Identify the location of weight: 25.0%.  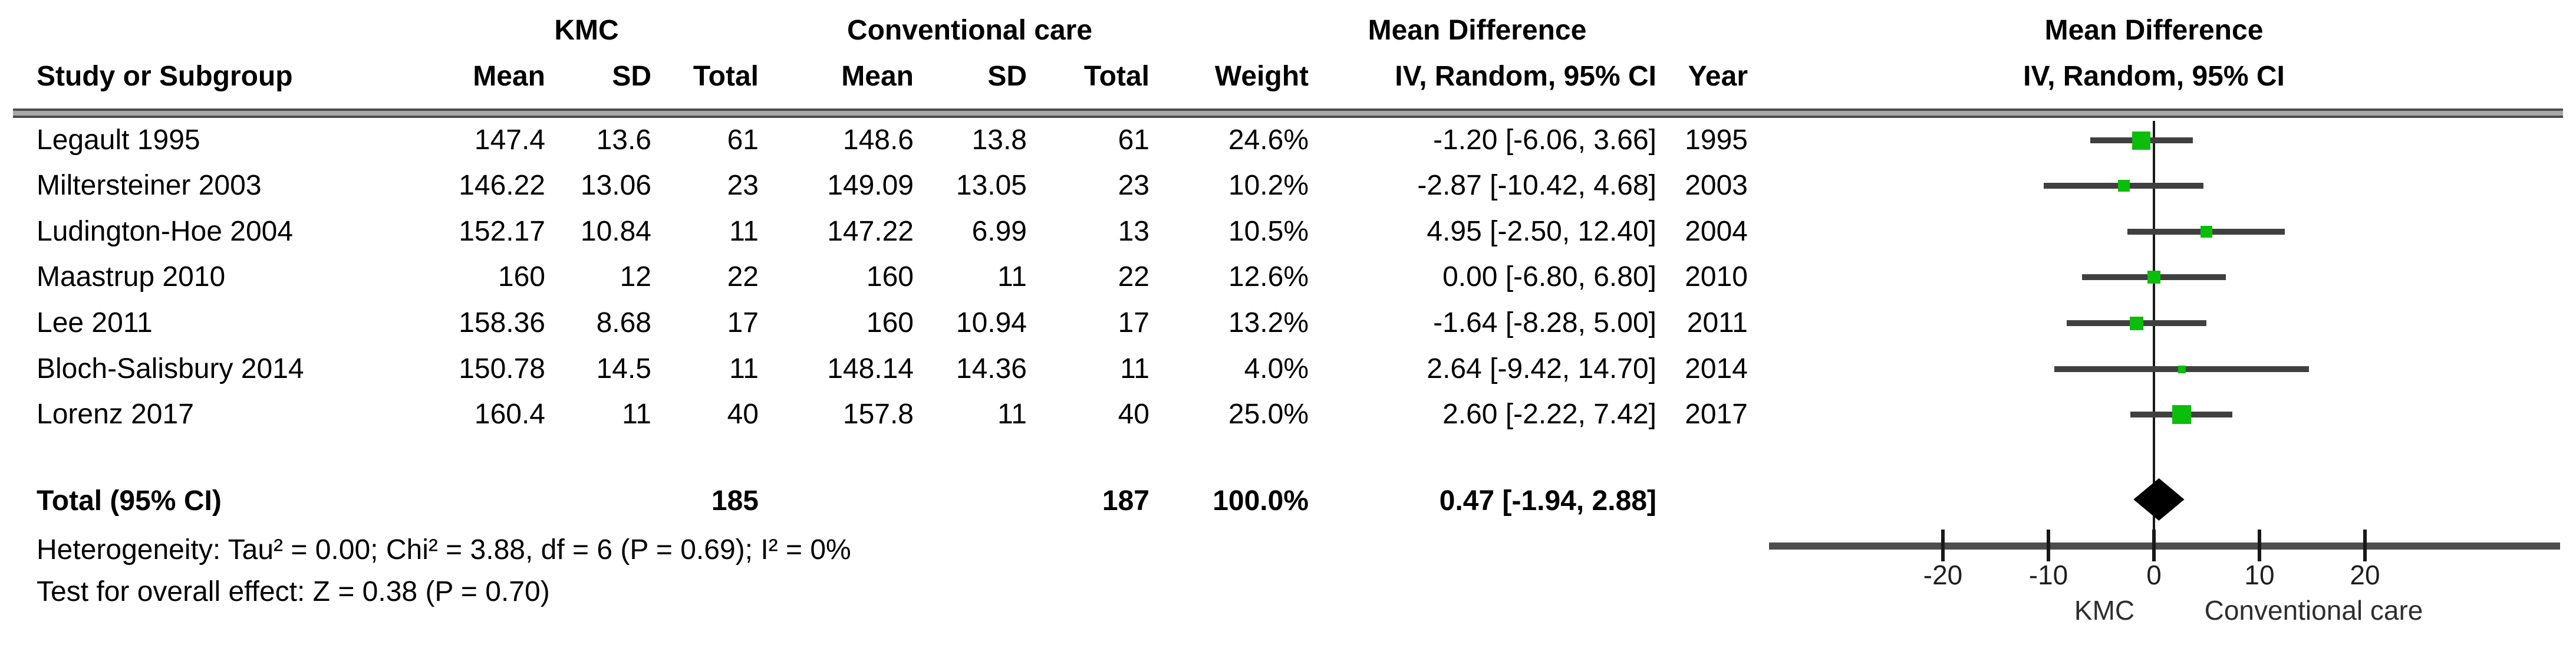
(1268, 414).